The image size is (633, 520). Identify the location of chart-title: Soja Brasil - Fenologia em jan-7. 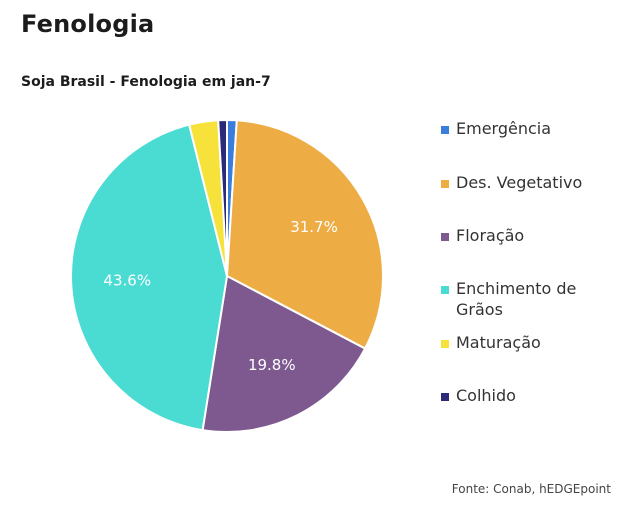
(146, 82).